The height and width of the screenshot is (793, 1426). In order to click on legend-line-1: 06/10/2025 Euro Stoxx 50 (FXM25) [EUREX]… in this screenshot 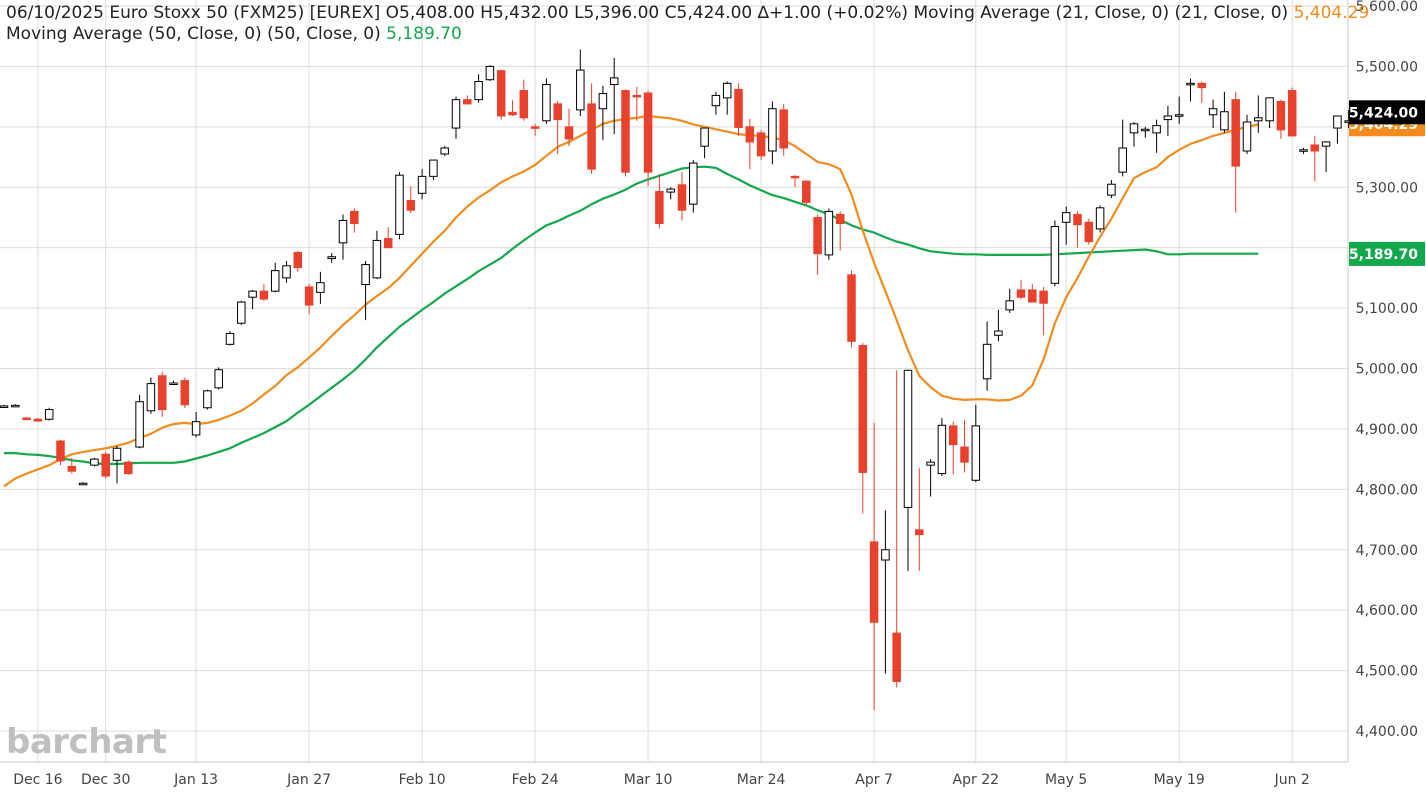, I will do `click(687, 13)`.